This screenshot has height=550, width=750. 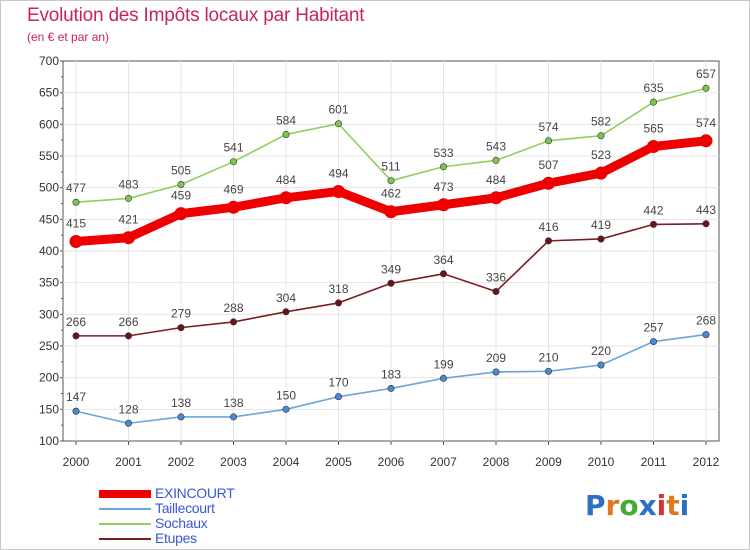 I want to click on data-label-sochaux: 511, so click(x=390, y=167).